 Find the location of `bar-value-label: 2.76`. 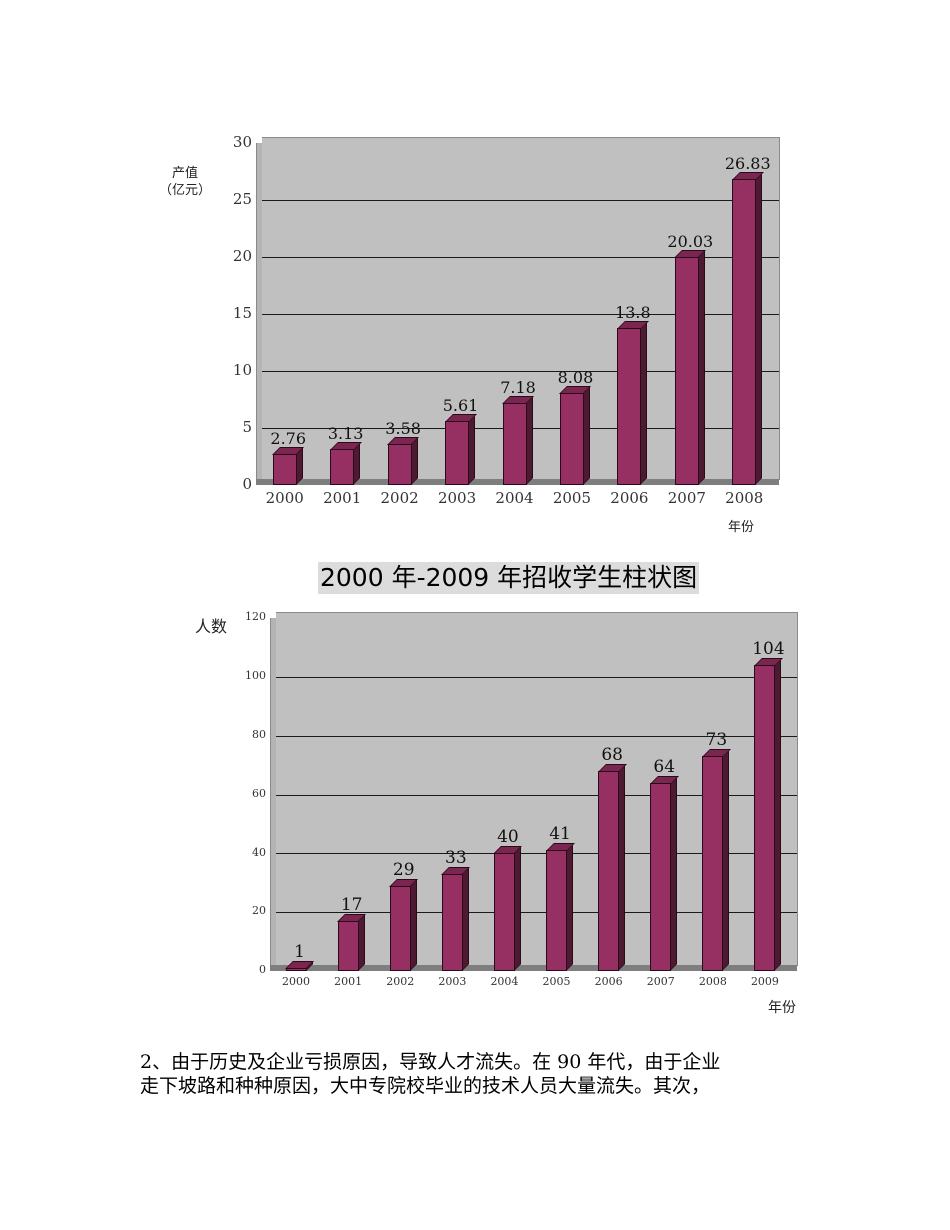

bar-value-label: 2.76 is located at coordinates (288, 438).